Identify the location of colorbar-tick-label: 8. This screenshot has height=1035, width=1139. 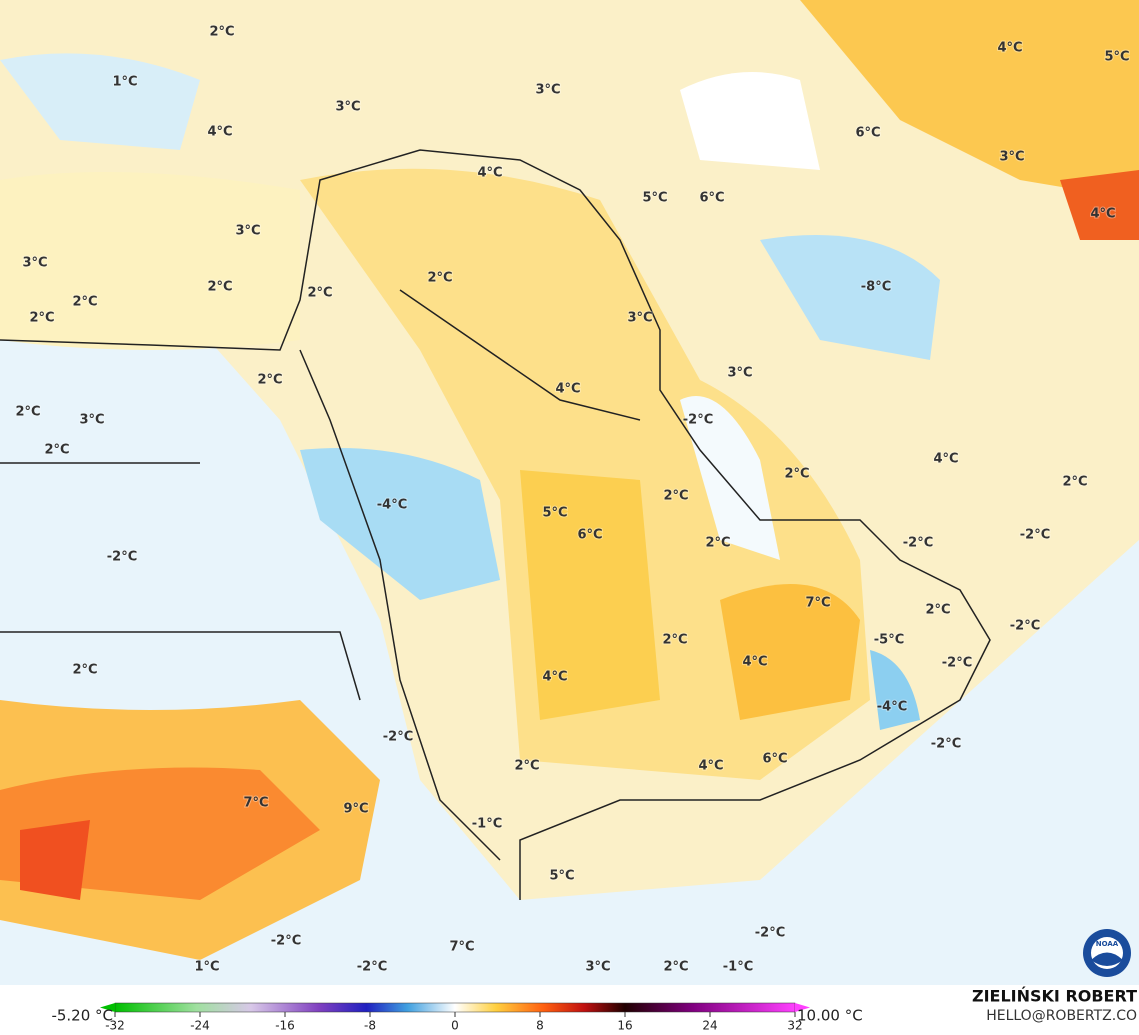
(540, 1026).